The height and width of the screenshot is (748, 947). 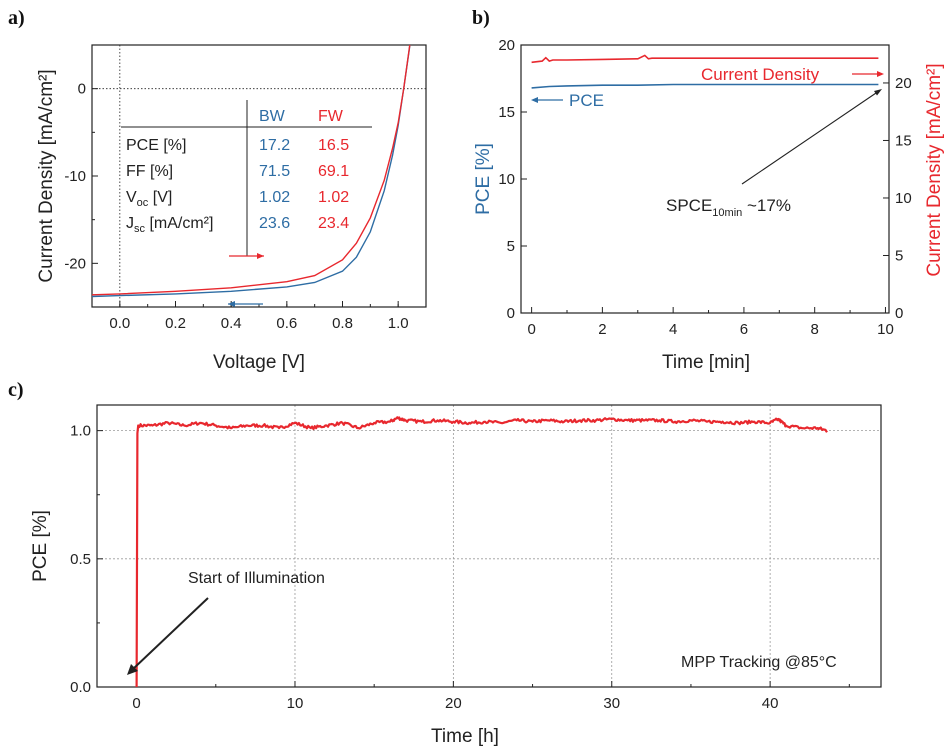 What do you see at coordinates (534, 100) in the screenshot?
I see `pce-arrowhead` at bounding box center [534, 100].